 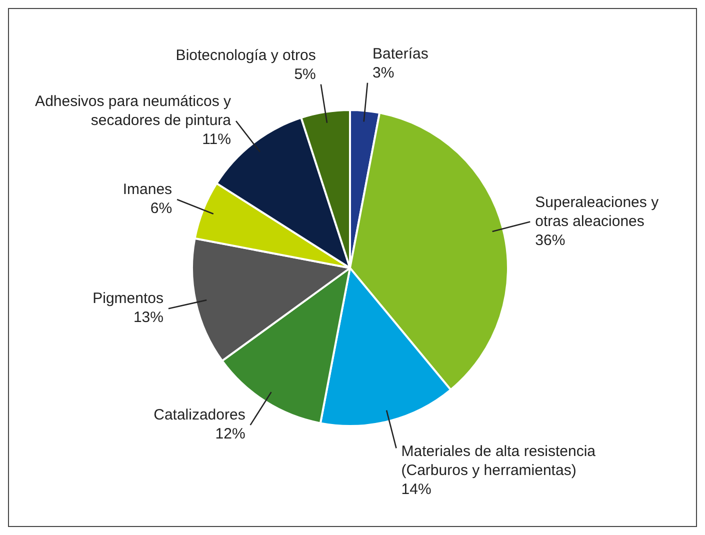 I want to click on slice-label: Catalizadores, so click(x=200, y=415).